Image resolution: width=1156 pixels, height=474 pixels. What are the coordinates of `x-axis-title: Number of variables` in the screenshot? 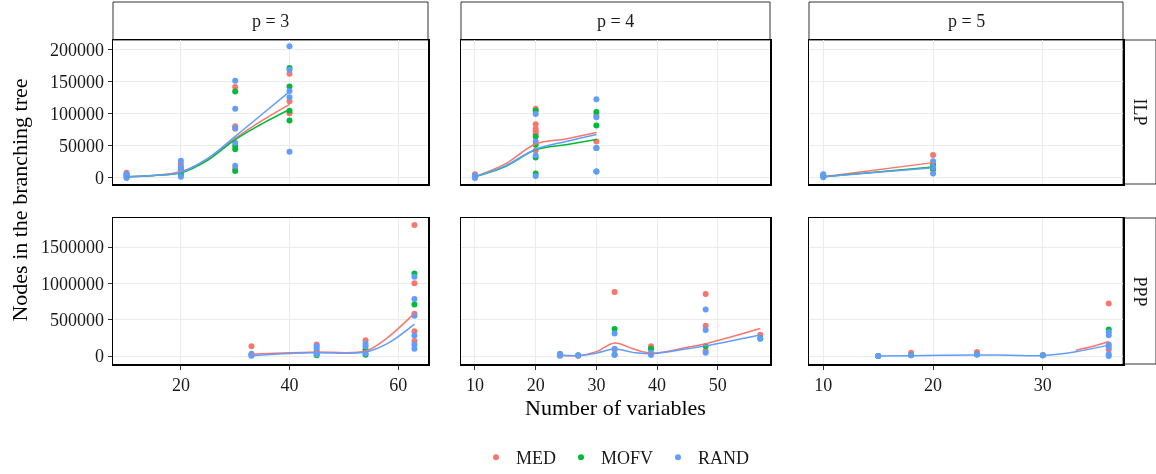 It's located at (615, 408).